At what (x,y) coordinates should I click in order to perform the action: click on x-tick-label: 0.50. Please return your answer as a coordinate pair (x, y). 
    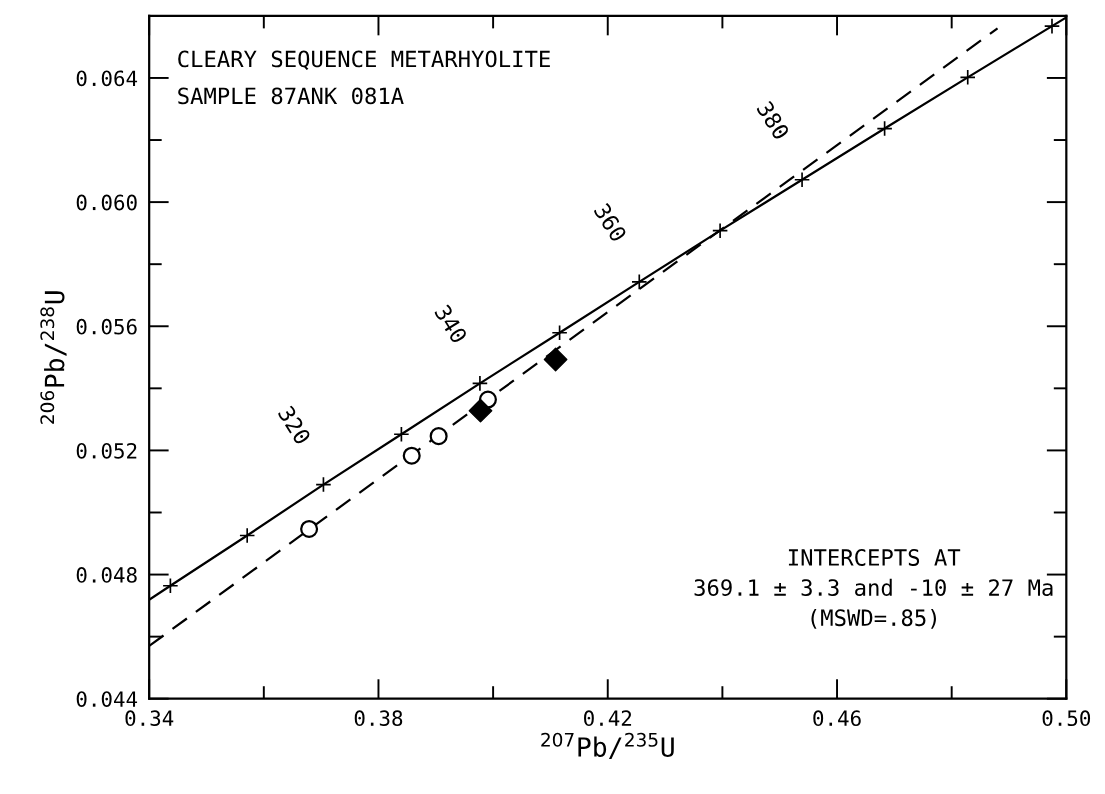
    Looking at the image, I should click on (1066, 718).